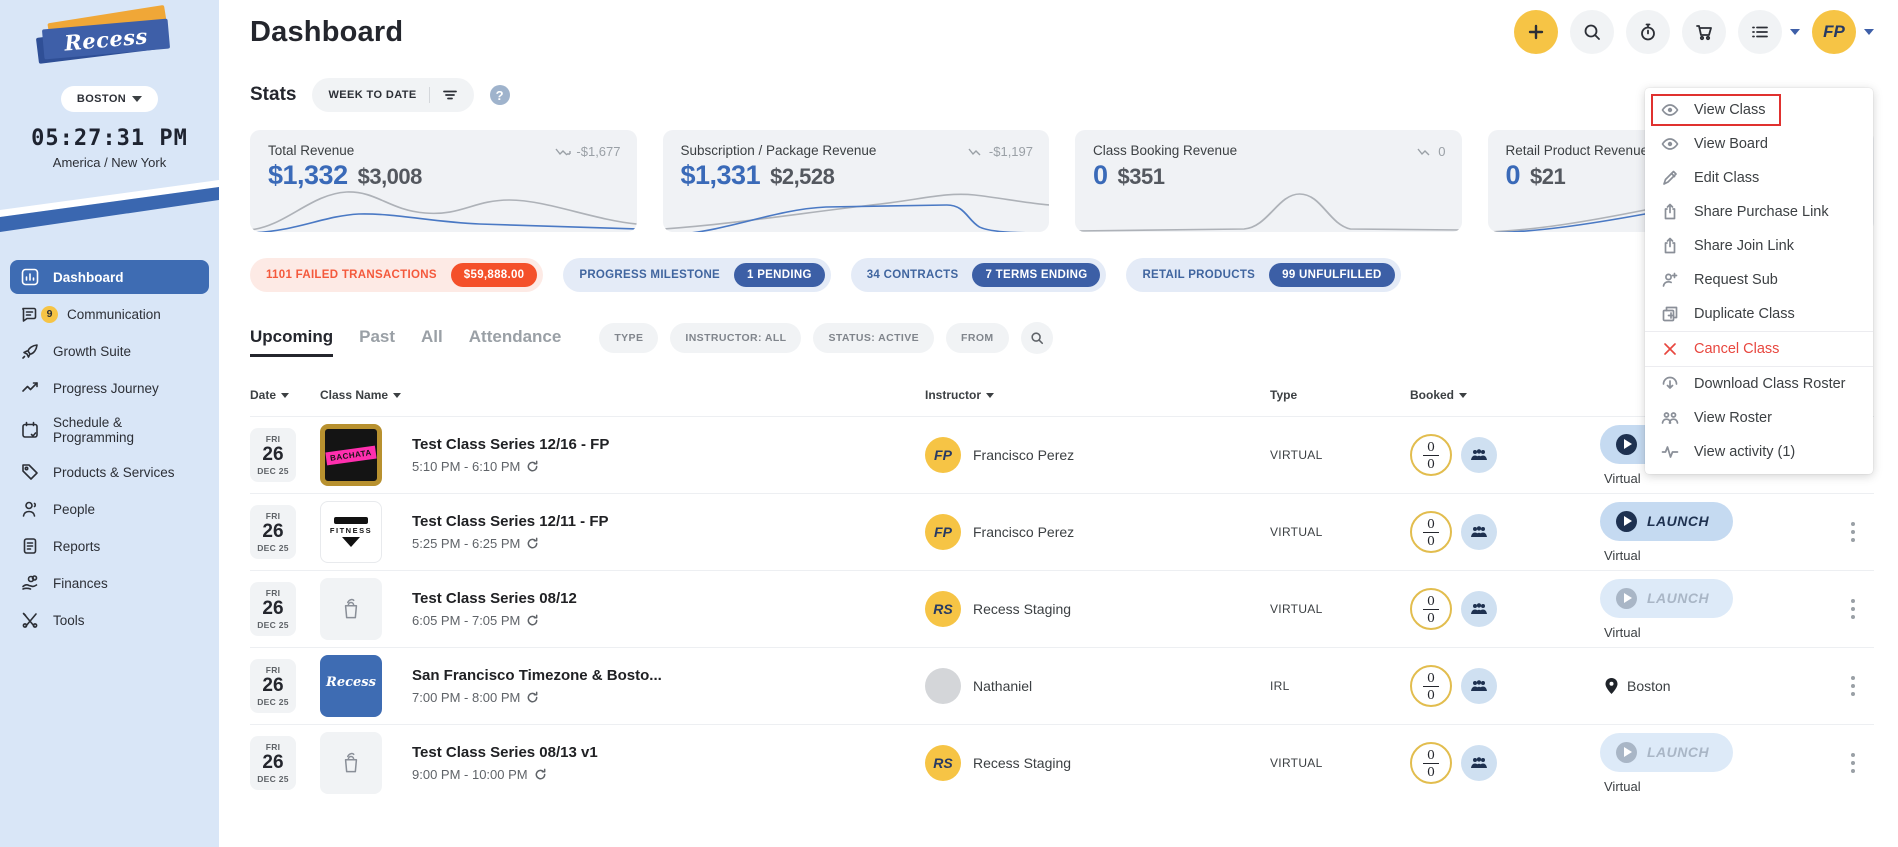  Describe the element at coordinates (1759, 178) in the screenshot. I see `menu-item-edit-class: Edit Class` at that location.